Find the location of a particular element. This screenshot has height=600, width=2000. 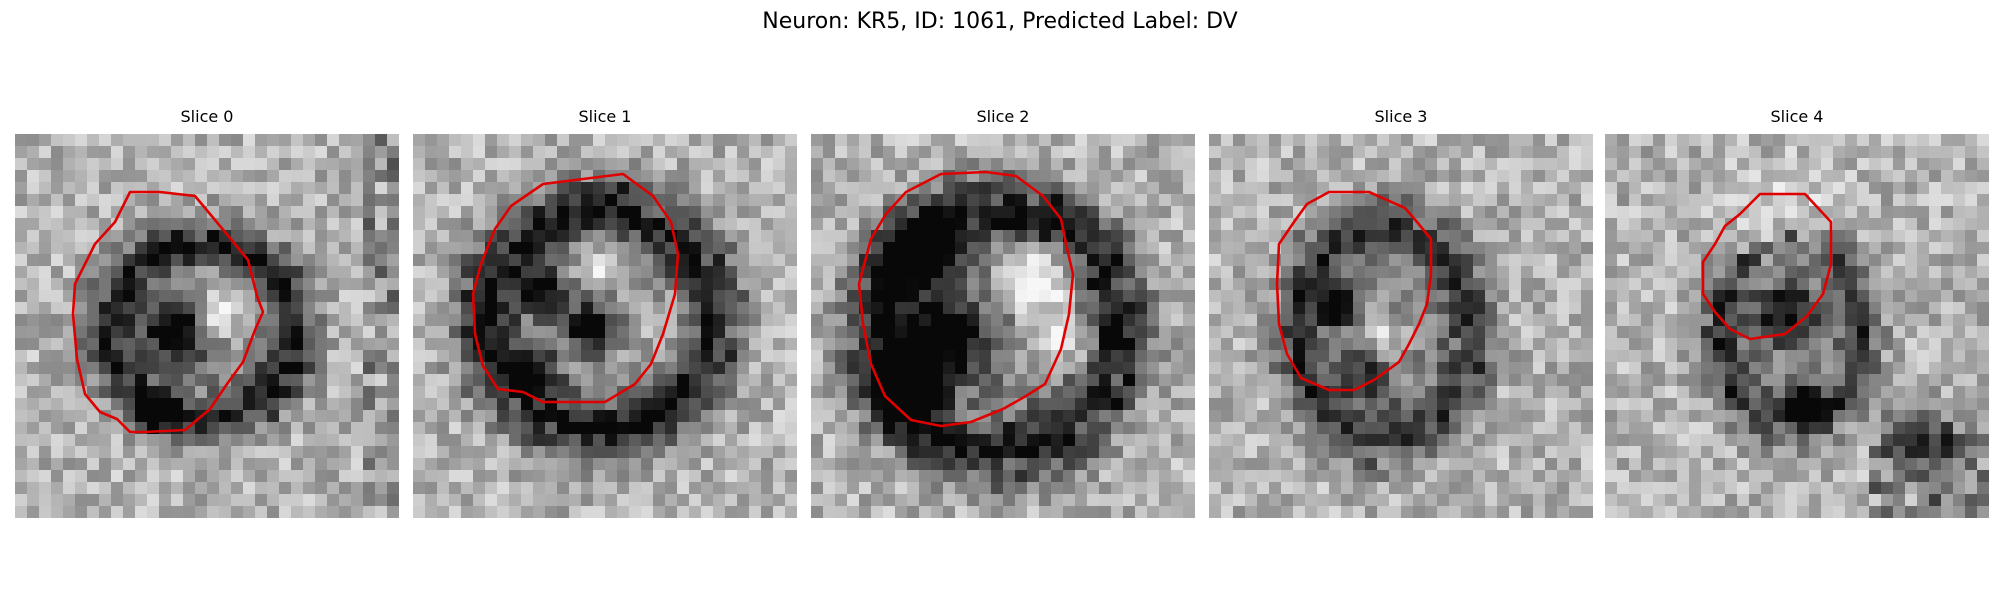

slice-title: Slice 4 is located at coordinates (1797, 116).